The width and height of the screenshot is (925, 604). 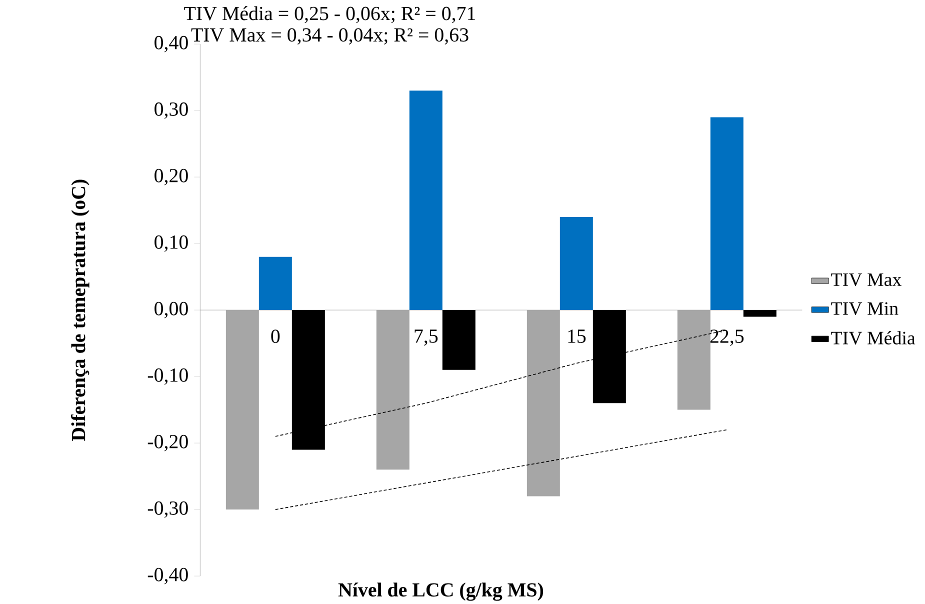 What do you see at coordinates (426, 338) in the screenshot?
I see `x-tick-label: 7,5` at bounding box center [426, 338].